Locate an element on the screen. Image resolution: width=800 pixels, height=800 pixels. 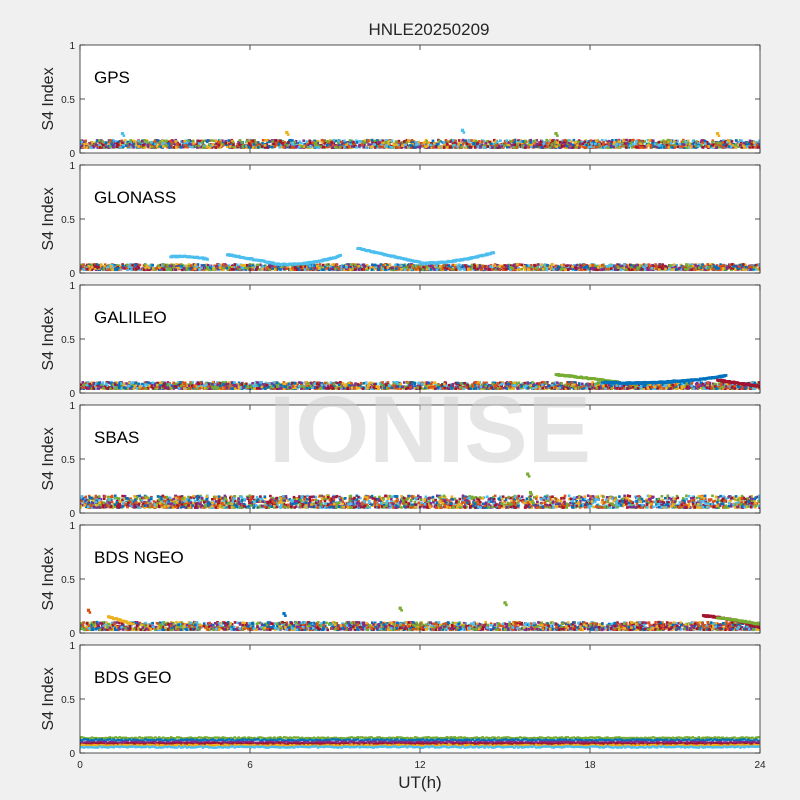
y-tick-label: 0.5 is located at coordinates (68, 100).